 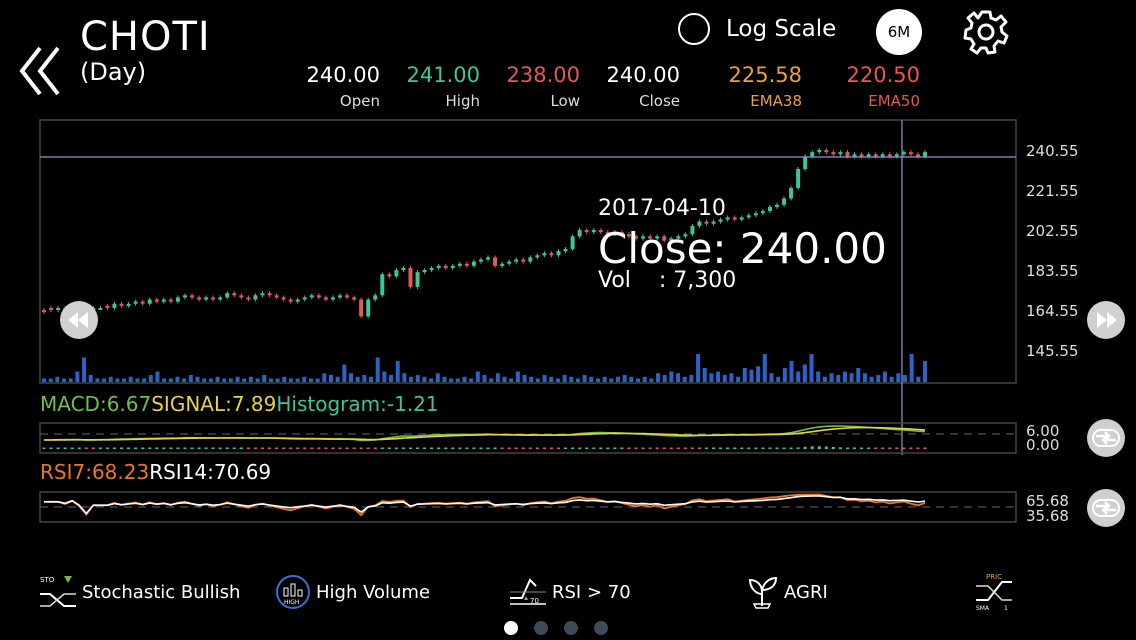 I want to click on rsi-settings-button, so click(x=1106, y=508).